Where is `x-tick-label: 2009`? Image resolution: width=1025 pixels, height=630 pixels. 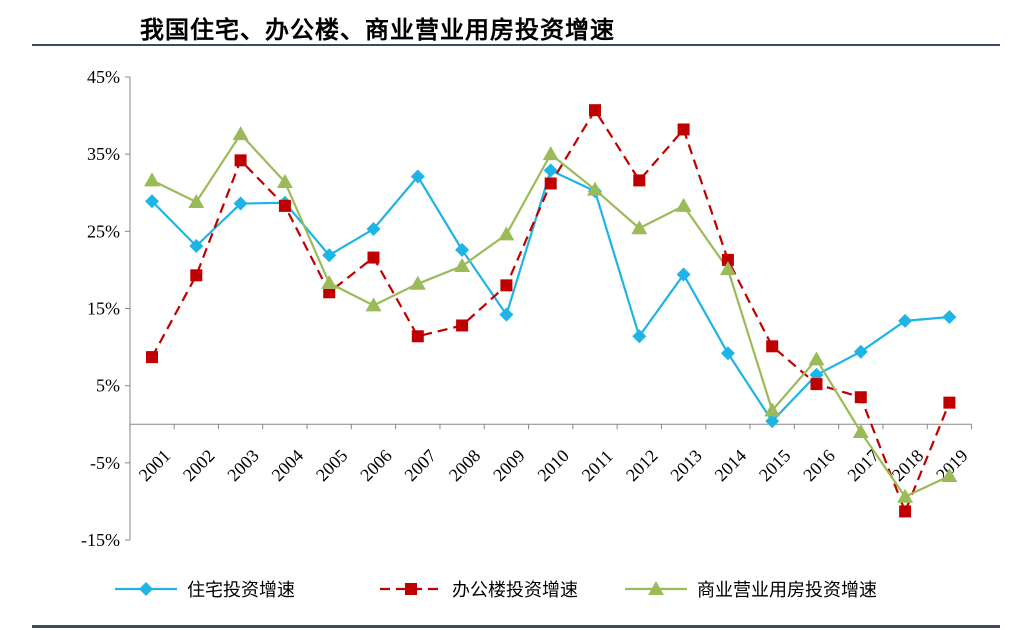 x-tick-label: 2009 is located at coordinates (509, 465).